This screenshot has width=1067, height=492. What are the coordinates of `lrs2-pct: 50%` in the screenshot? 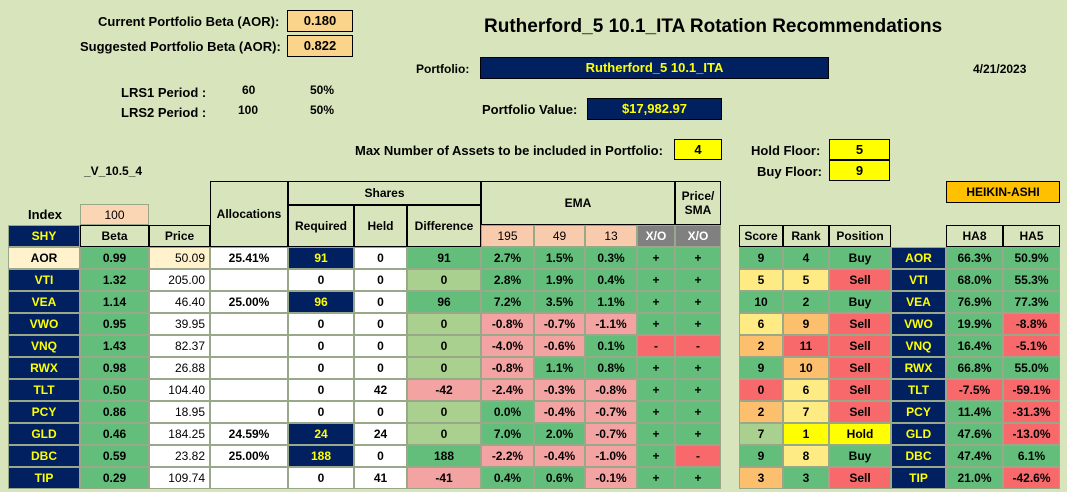 It's located at (322, 110).